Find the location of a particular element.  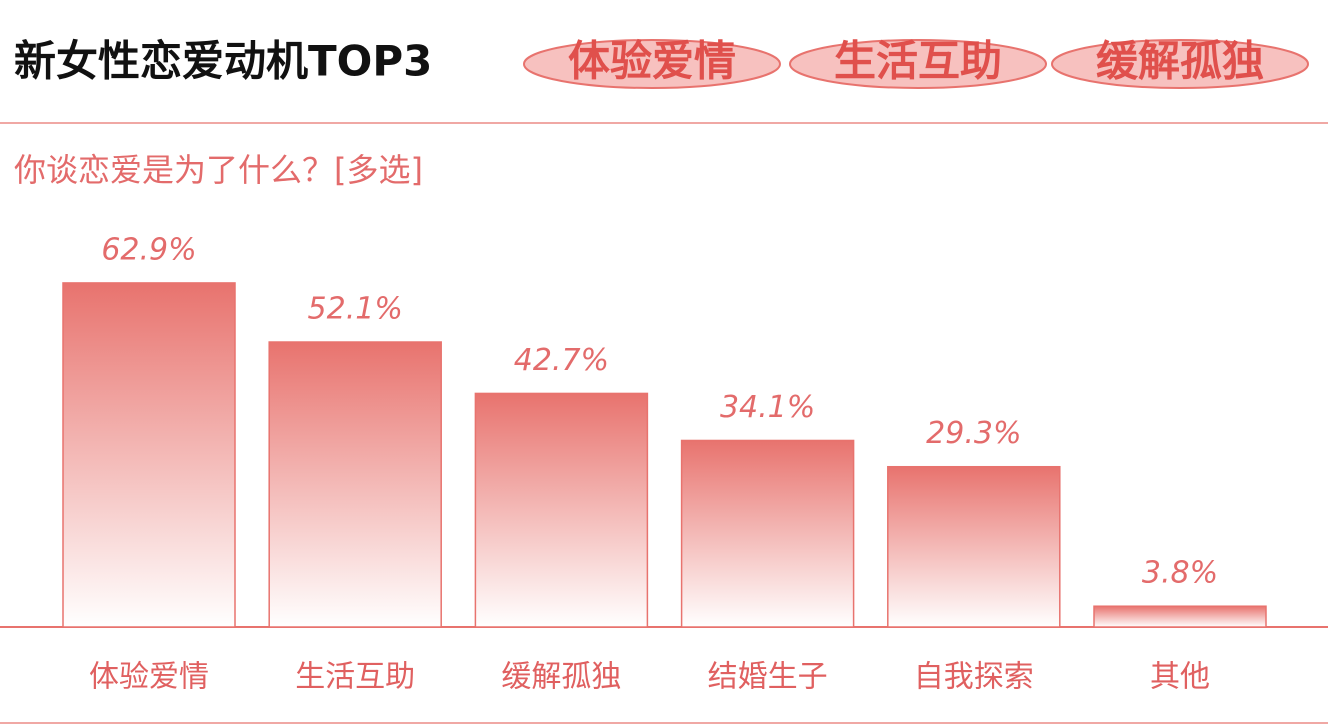

value-label: 3.8% is located at coordinates (1180, 573).